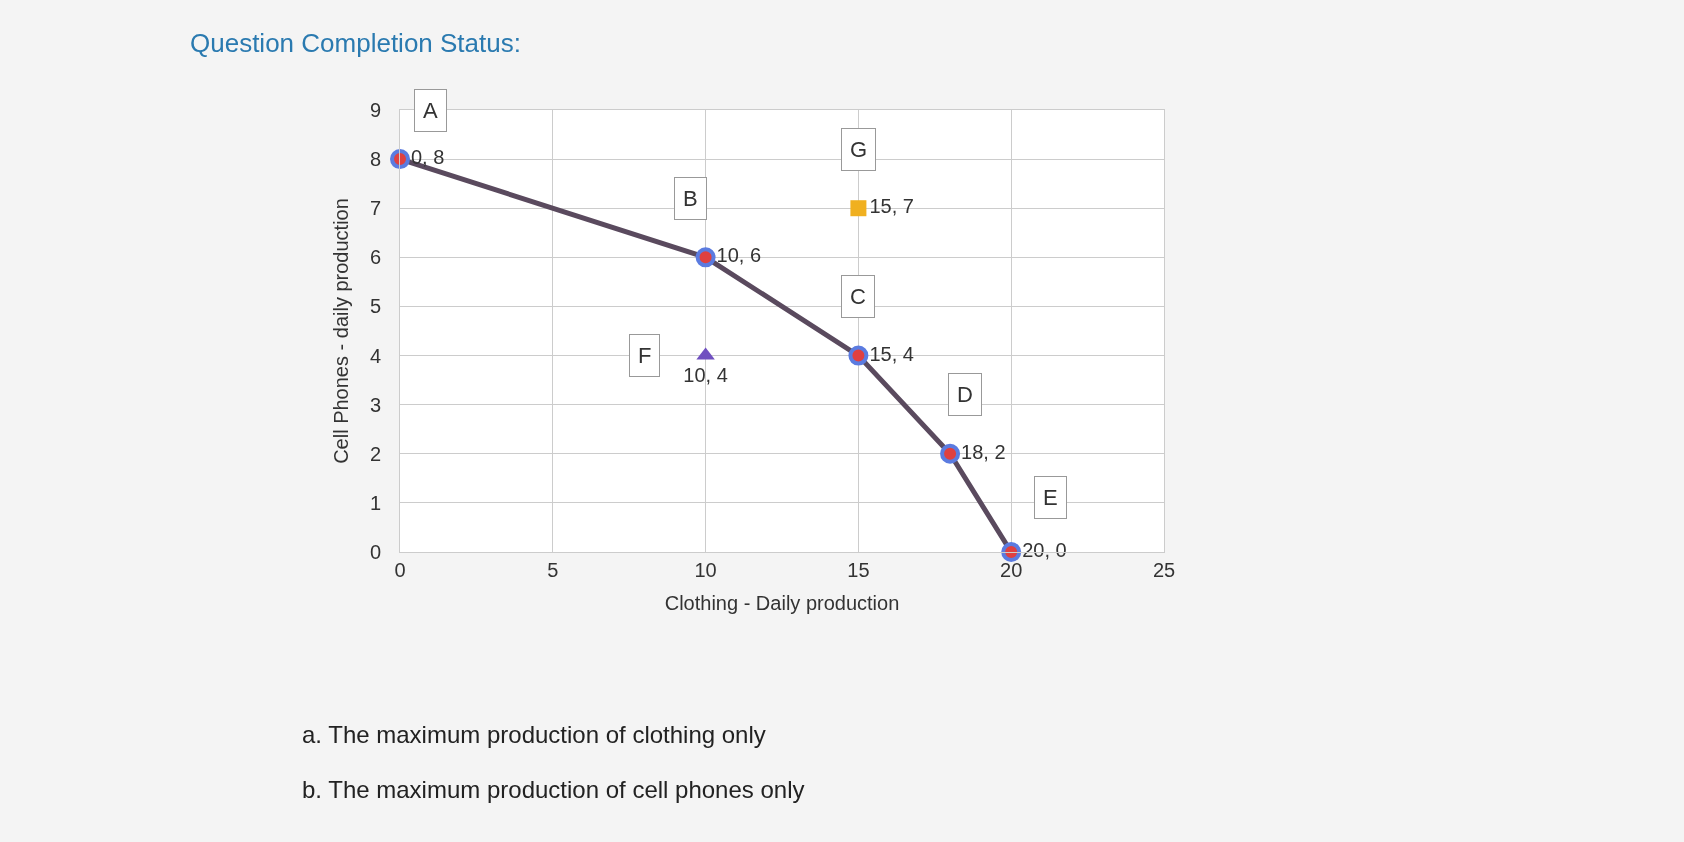 Image resolution: width=1684 pixels, height=842 pixels. Describe the element at coordinates (400, 570) in the screenshot. I see `x-tick-label: 0` at that location.